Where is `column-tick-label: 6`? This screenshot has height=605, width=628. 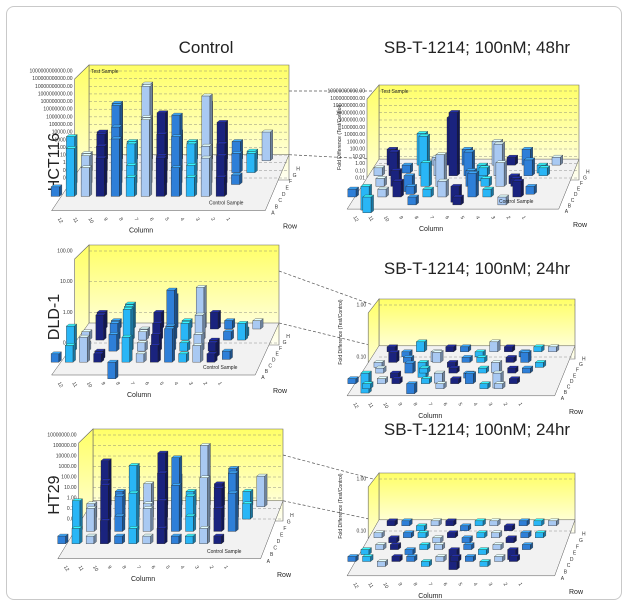 column-tick-label: 6 is located at coordinates (152, 568).